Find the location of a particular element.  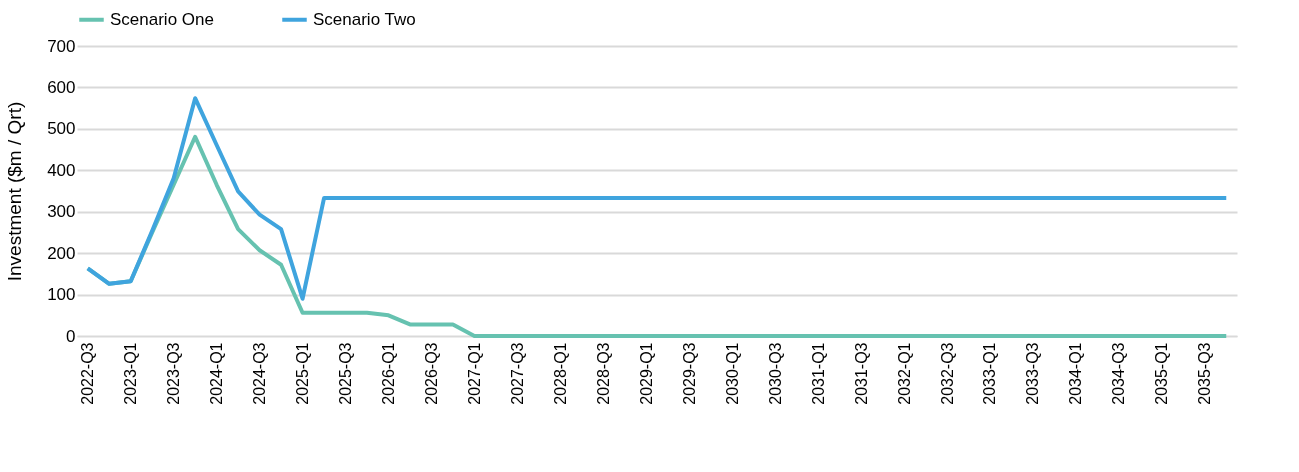

x-tick-label: 2033-Q3 is located at coordinates (1033, 373).